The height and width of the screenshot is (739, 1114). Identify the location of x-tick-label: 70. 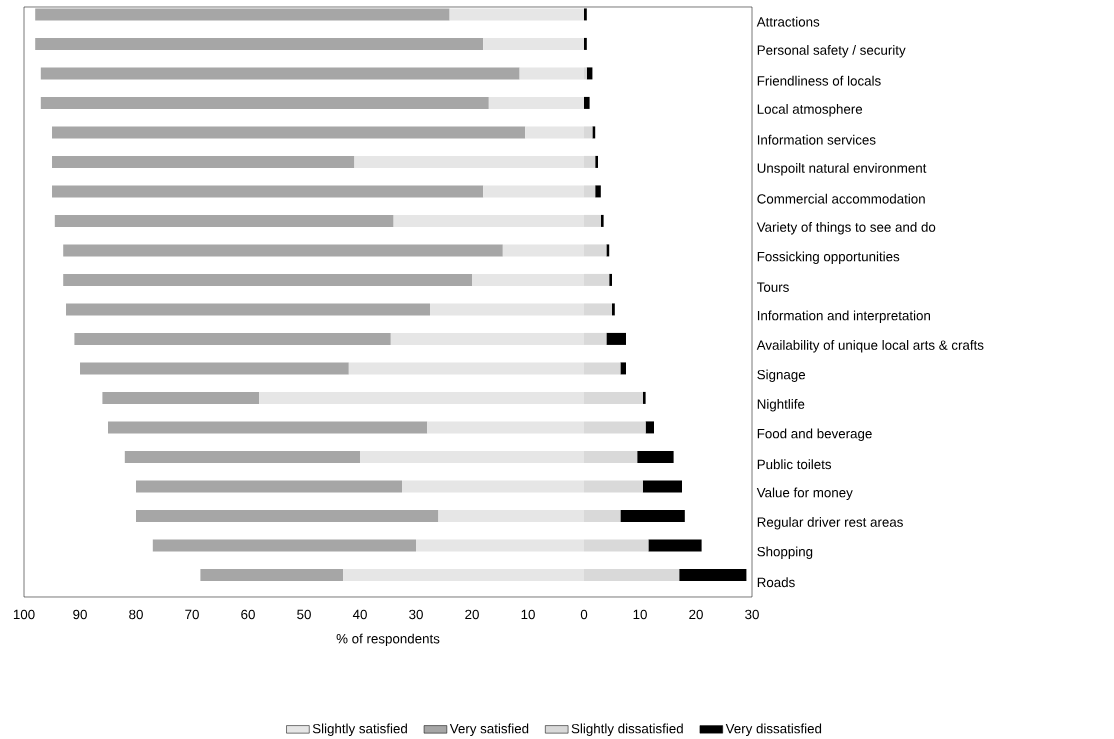
(192, 614).